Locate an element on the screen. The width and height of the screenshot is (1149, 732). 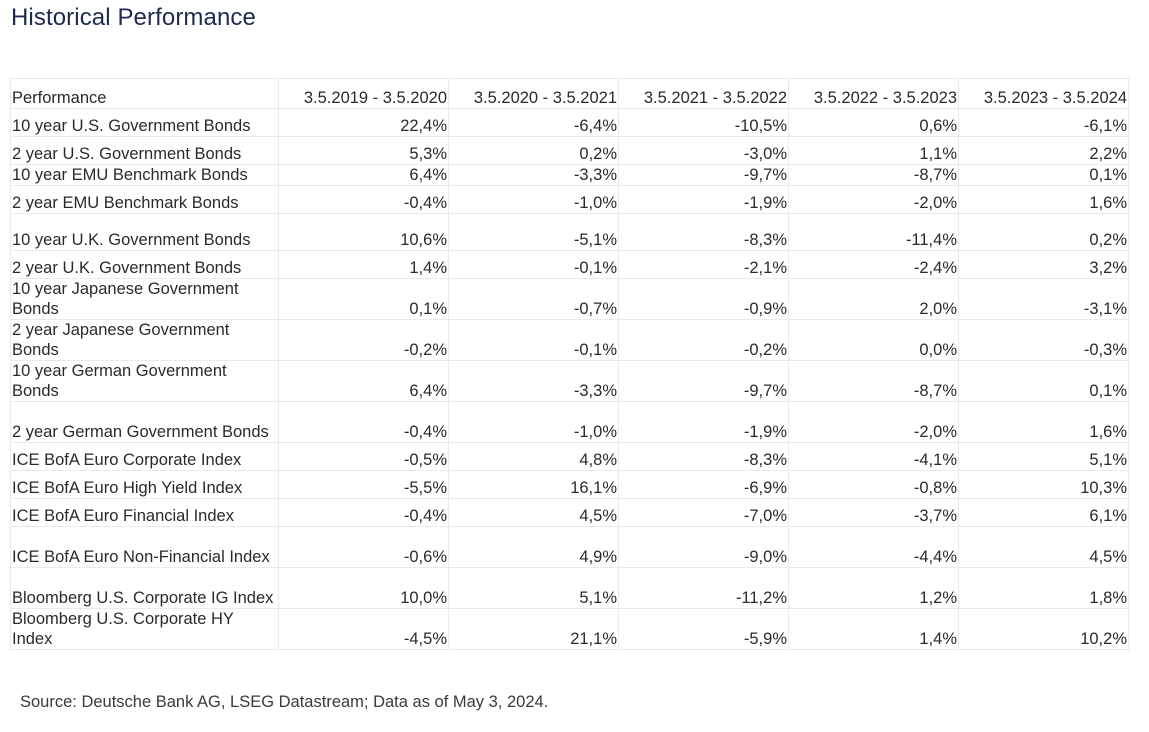
column-header: 3.5.2023 - 3.5.2024 is located at coordinates (1043, 93).